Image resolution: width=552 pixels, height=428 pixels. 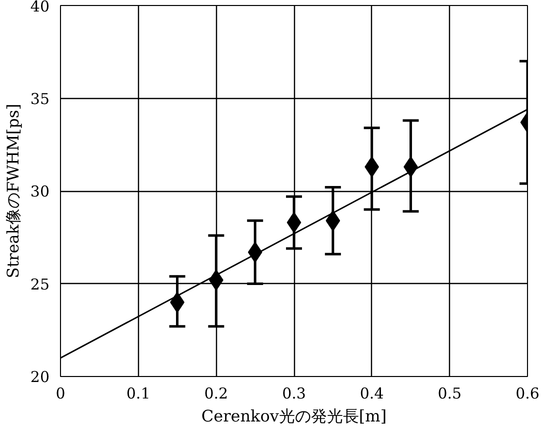 What do you see at coordinates (40, 377) in the screenshot?
I see `y-tick-label: 20` at bounding box center [40, 377].